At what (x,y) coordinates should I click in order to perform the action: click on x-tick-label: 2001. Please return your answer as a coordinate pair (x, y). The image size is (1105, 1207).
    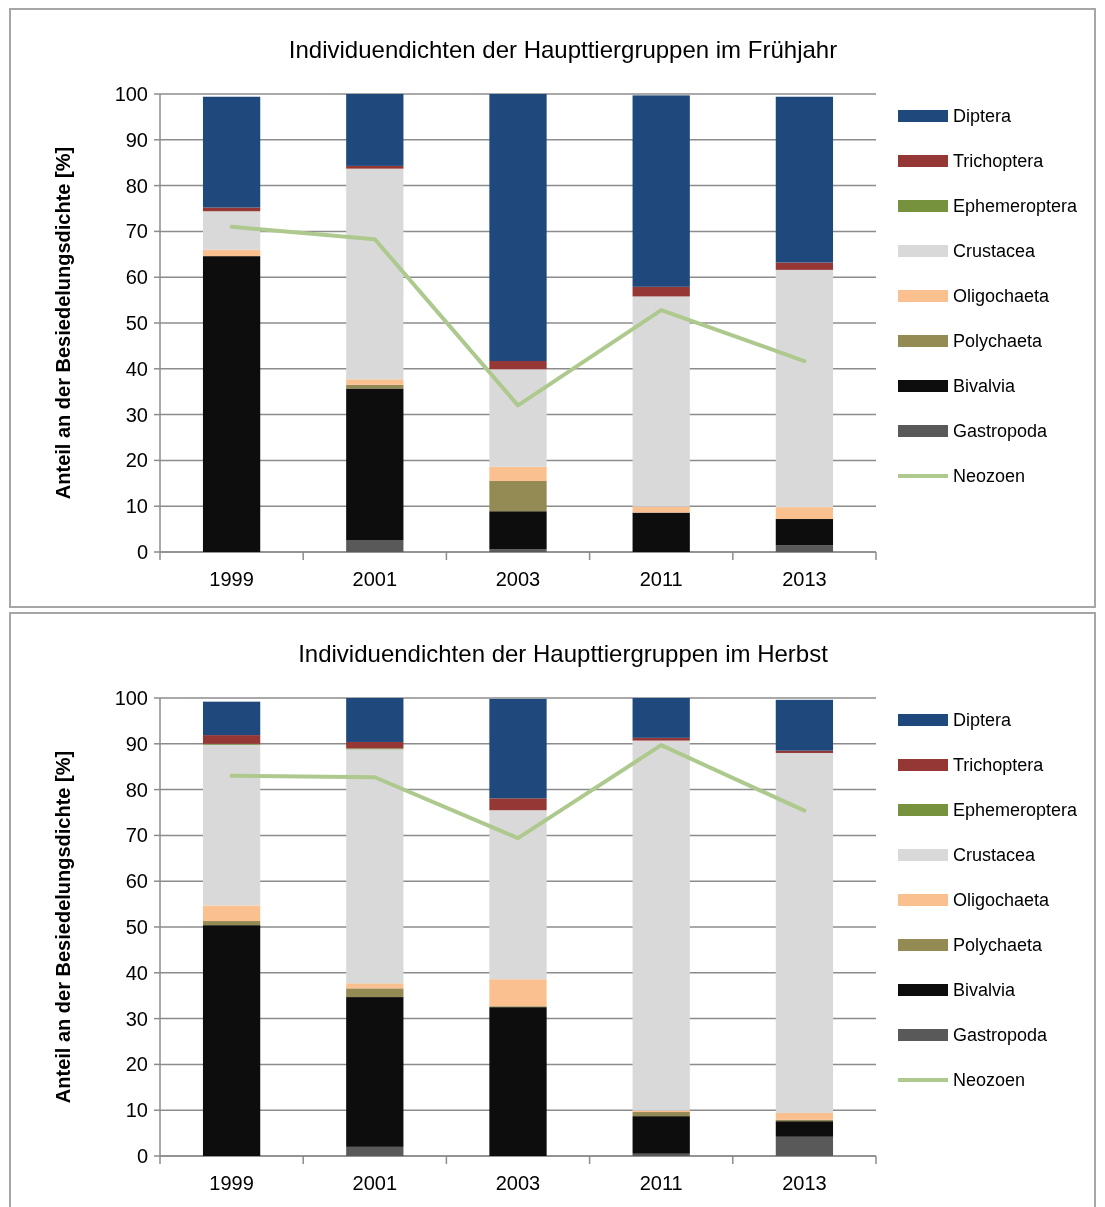
    Looking at the image, I should click on (375, 1183).